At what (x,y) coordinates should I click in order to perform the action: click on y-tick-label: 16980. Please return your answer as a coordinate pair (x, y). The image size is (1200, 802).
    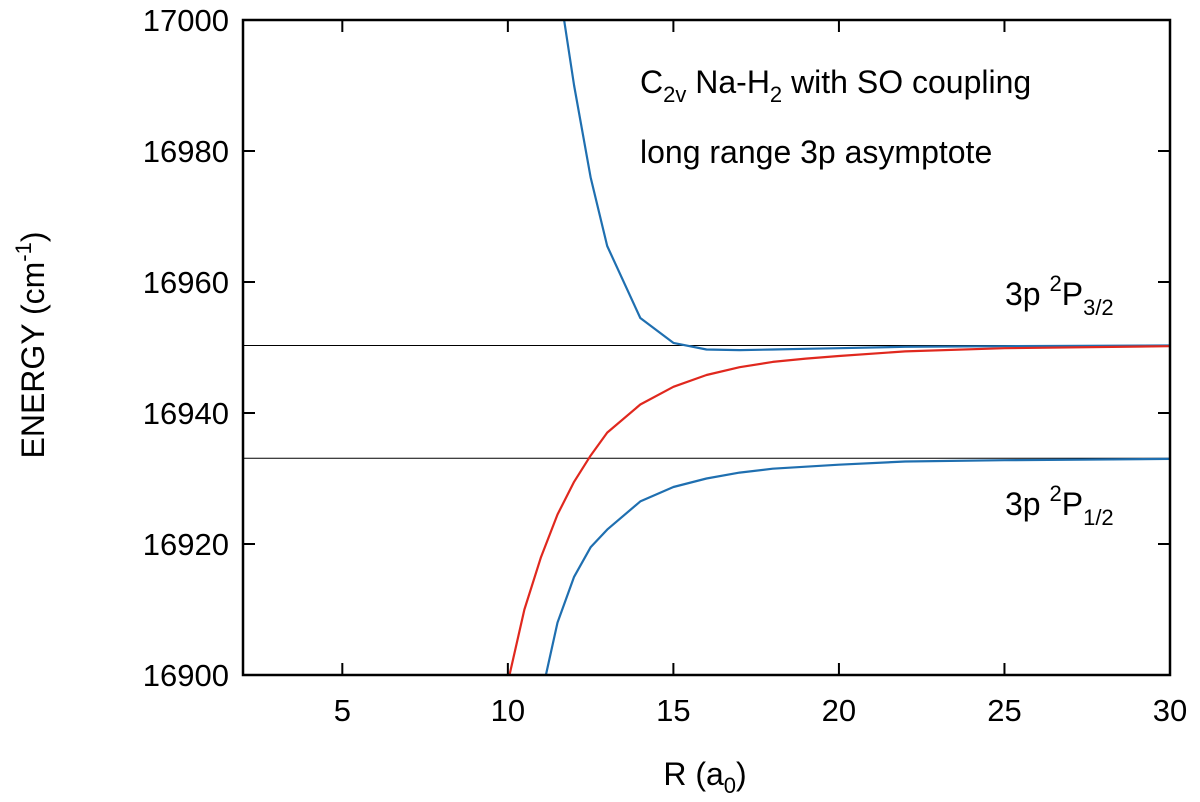
    Looking at the image, I should click on (186, 151).